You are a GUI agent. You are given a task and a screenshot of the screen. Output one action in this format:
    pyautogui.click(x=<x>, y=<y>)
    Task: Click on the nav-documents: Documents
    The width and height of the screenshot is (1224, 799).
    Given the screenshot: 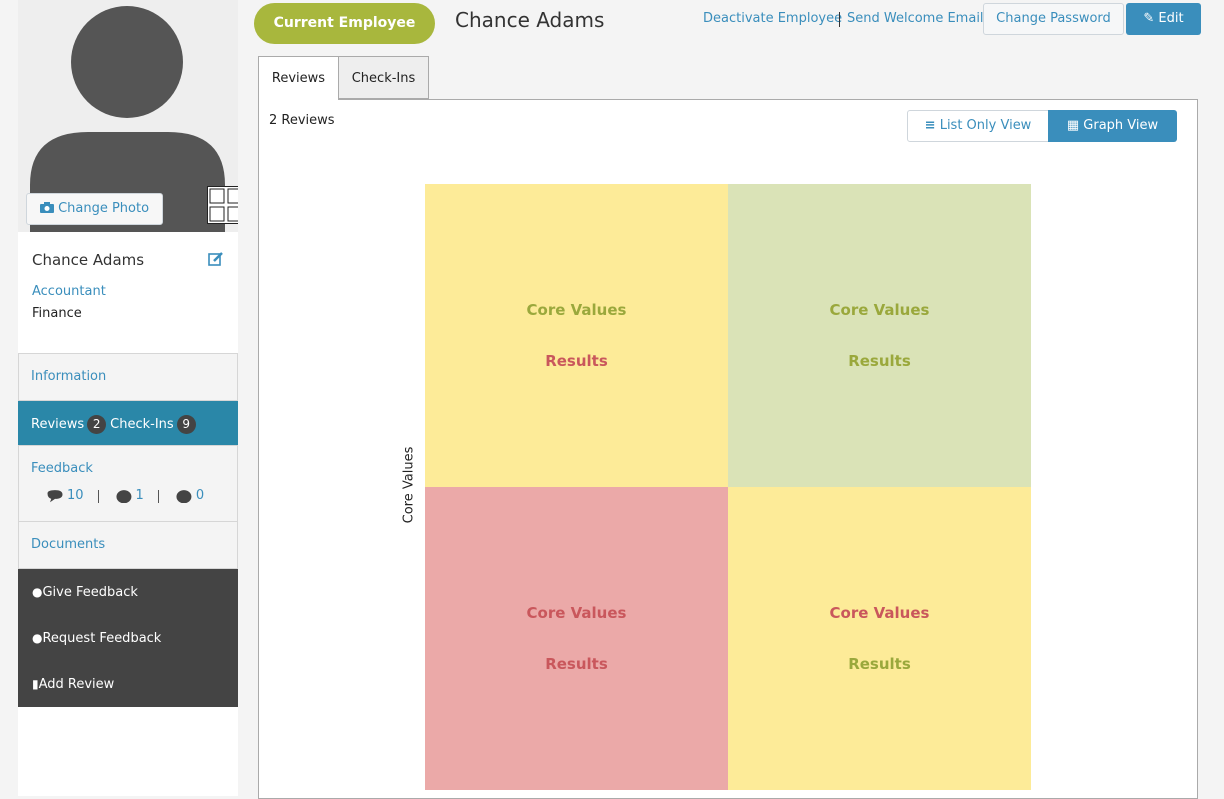 What is the action you would take?
    pyautogui.click(x=128, y=545)
    